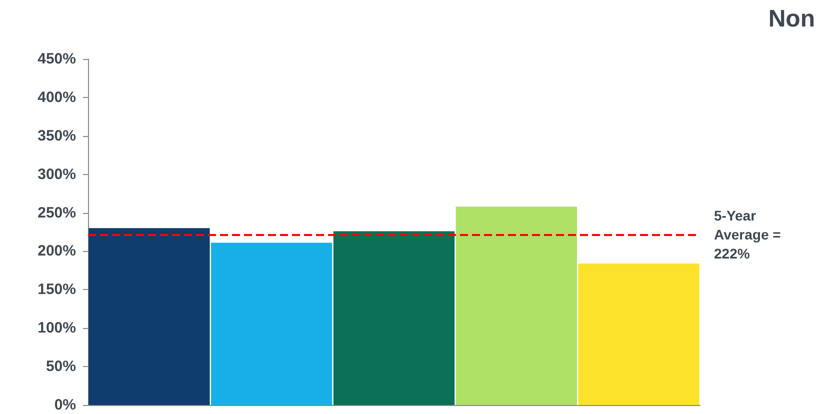 Image resolution: width=820 pixels, height=414 pixels. What do you see at coordinates (57, 328) in the screenshot?
I see `y-tick-label: 100%` at bounding box center [57, 328].